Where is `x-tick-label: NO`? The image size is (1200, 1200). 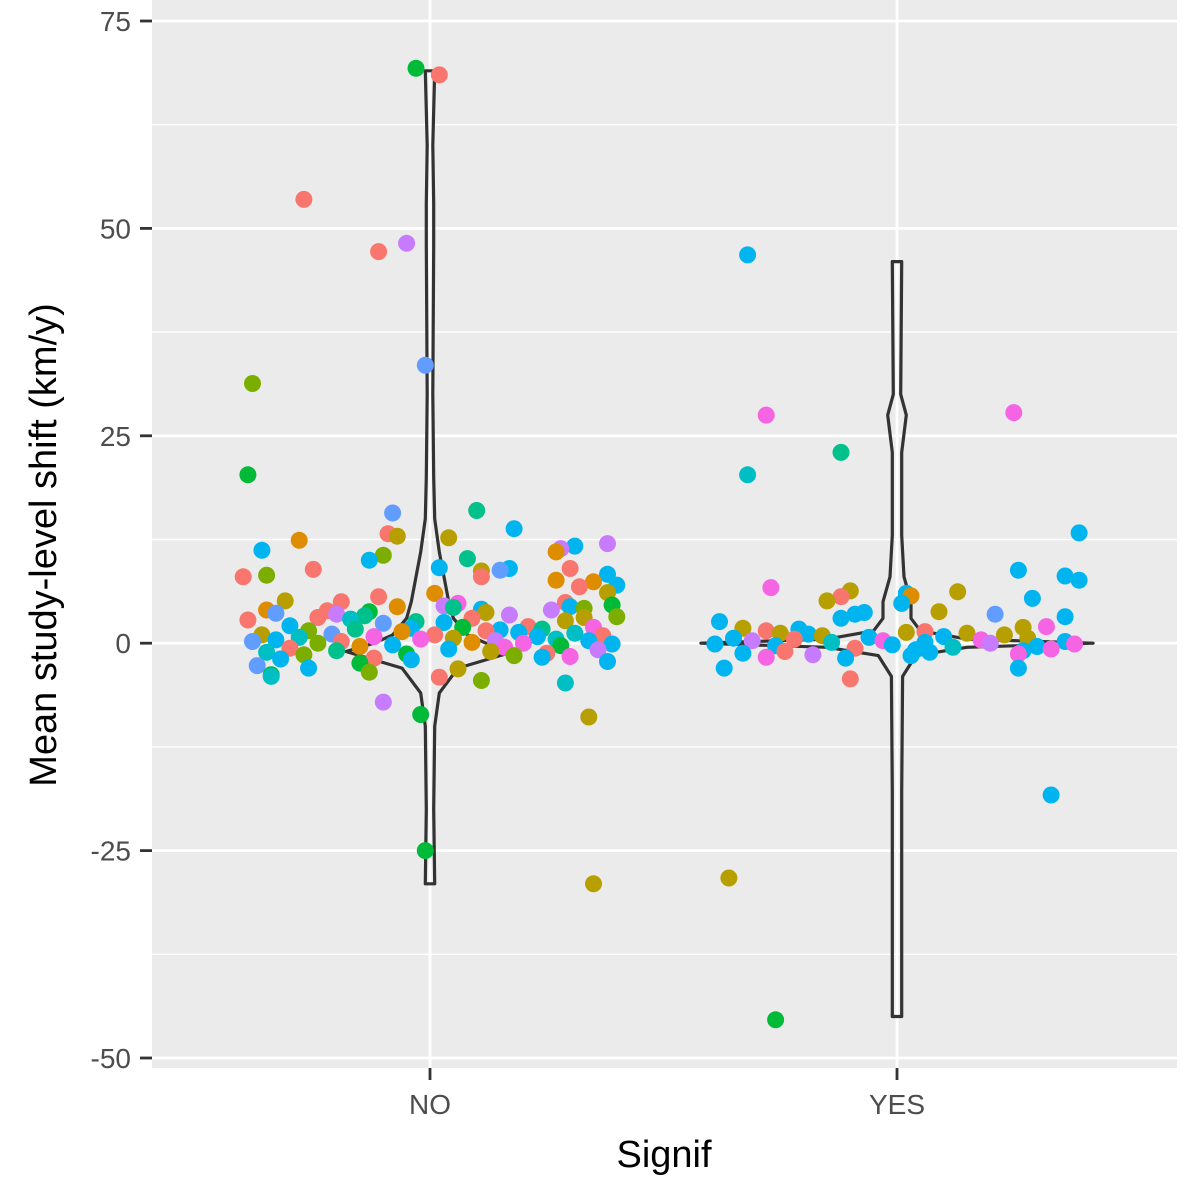 x-tick-label: NO is located at coordinates (430, 1104).